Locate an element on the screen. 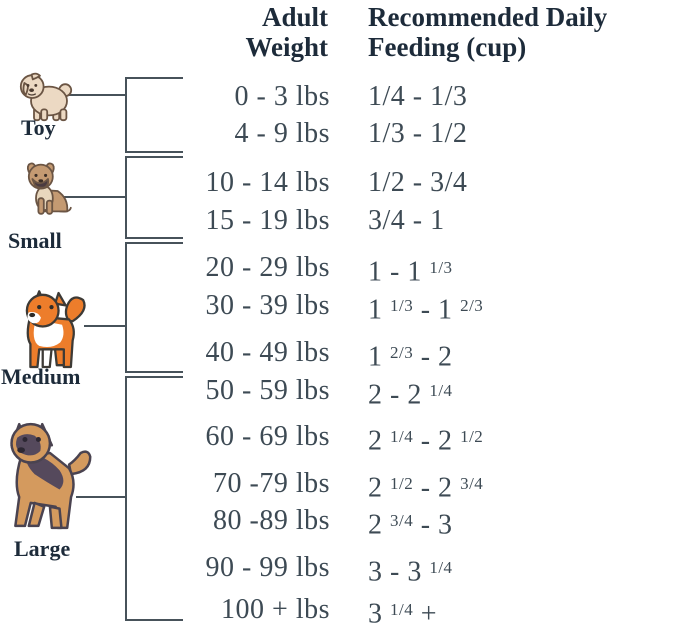 Image resolution: width=679 pixels, height=635 pixels. adult-weight-value: 90 - 99 lbs is located at coordinates (267, 567).